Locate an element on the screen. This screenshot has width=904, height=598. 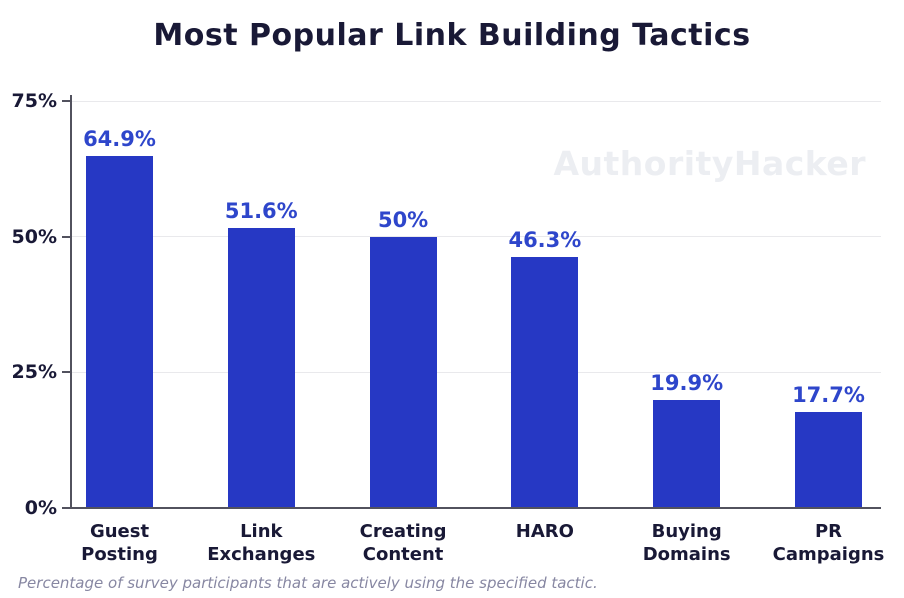
x-label-line: Domains is located at coordinates (686, 554).